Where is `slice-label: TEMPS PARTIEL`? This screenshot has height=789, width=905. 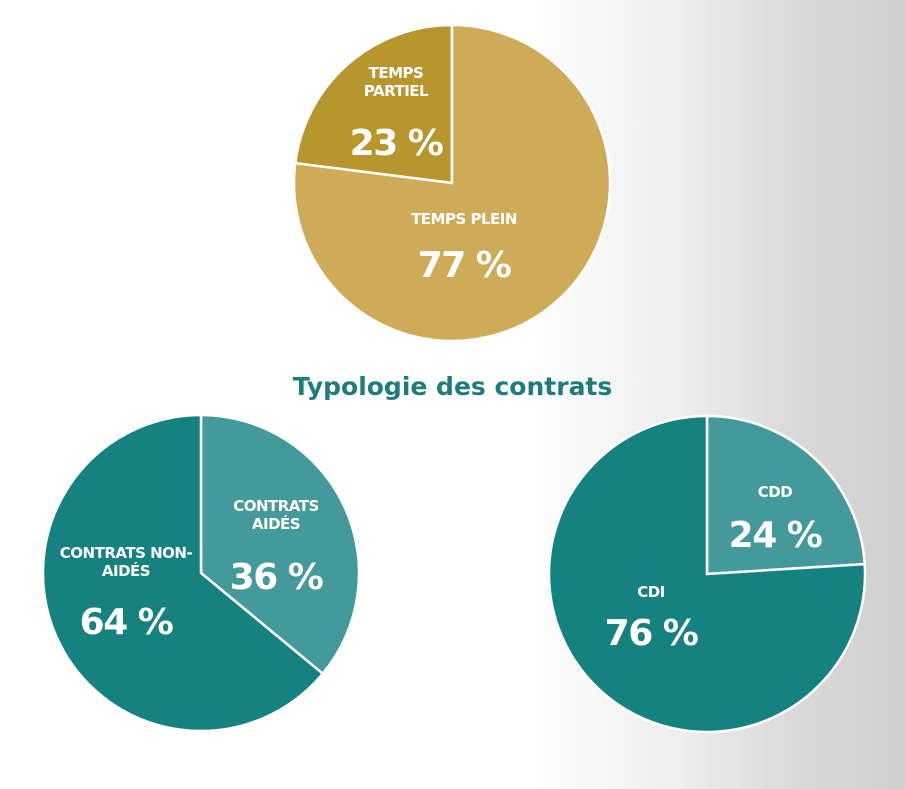
slice-label: TEMPS PARTIEL is located at coordinates (396, 82).